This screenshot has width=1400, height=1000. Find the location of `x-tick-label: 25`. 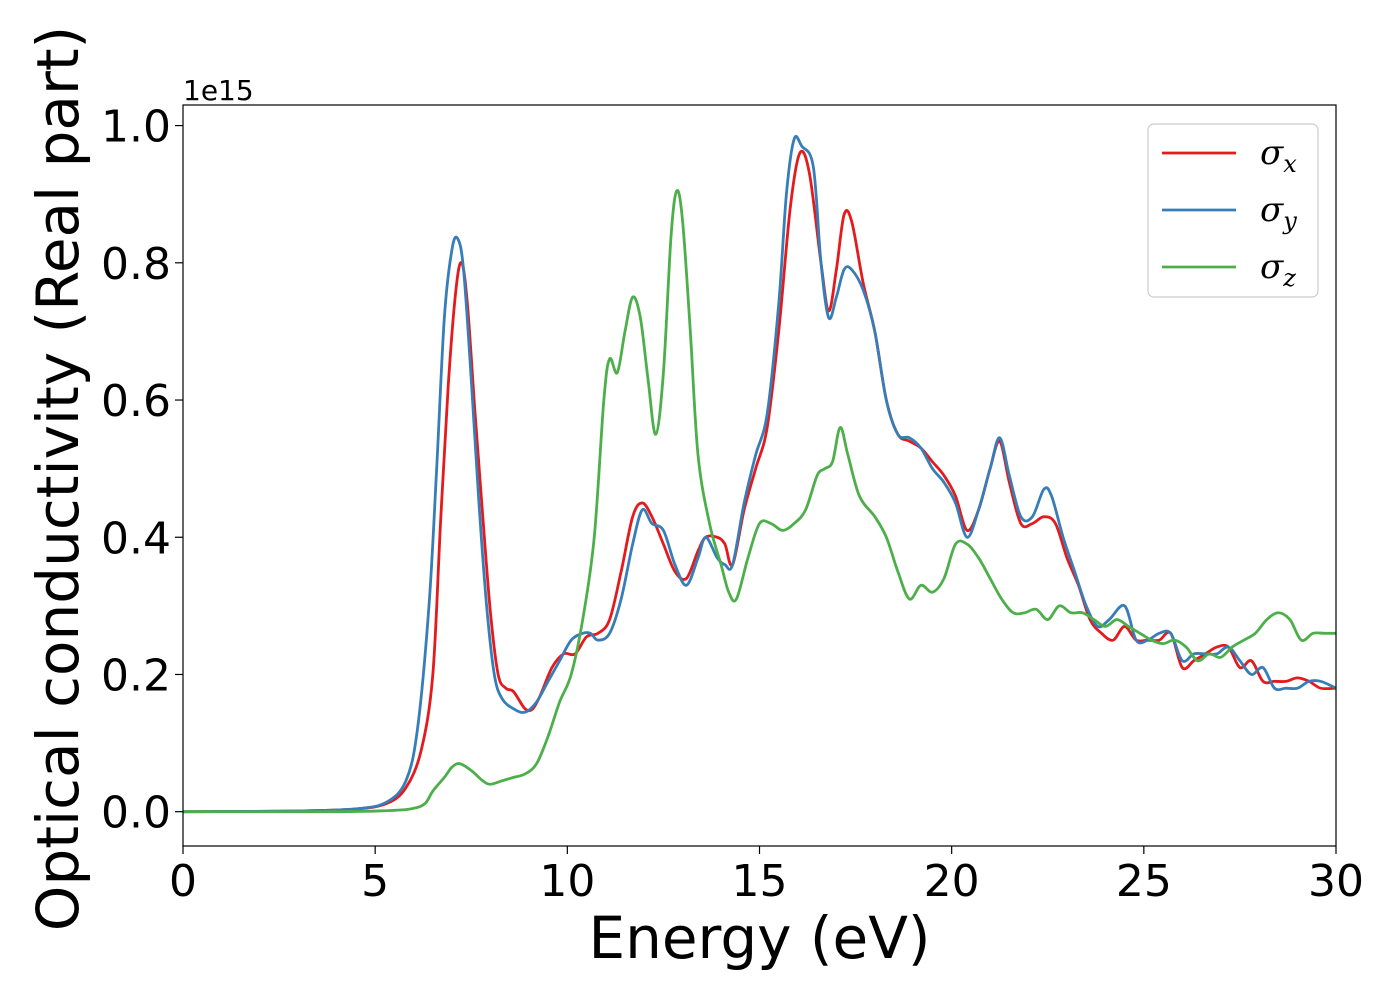

x-tick-label: 25 is located at coordinates (1144, 881).